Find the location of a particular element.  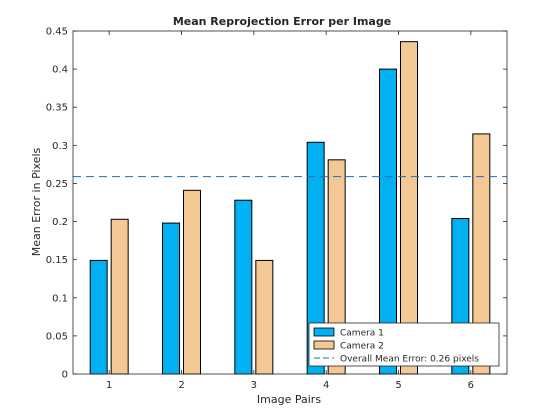

y-tick-label: 0.05 is located at coordinates (57, 336).